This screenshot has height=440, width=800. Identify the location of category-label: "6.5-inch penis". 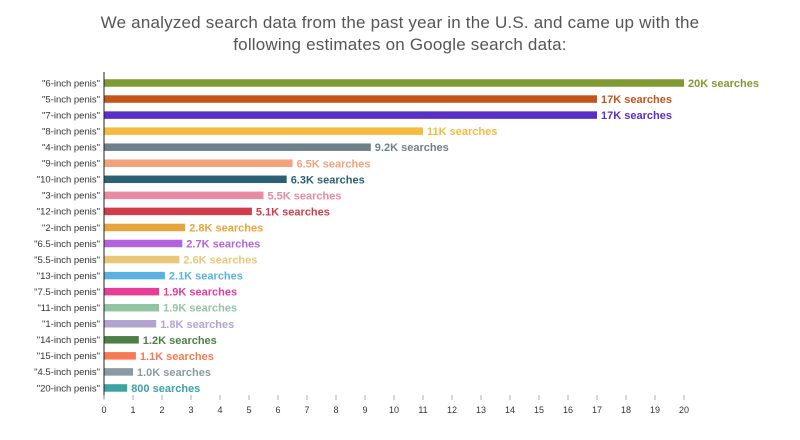
(67, 244).